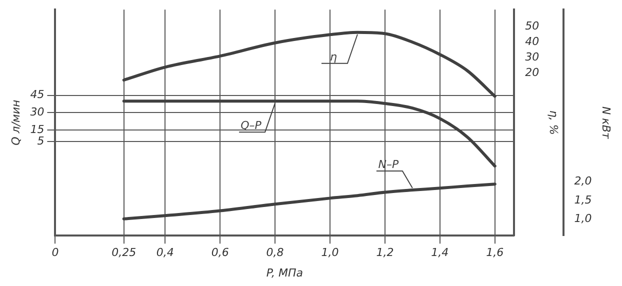 This screenshot has height=286, width=622. I want to click on y-tick-label: 5, so click(40, 141).